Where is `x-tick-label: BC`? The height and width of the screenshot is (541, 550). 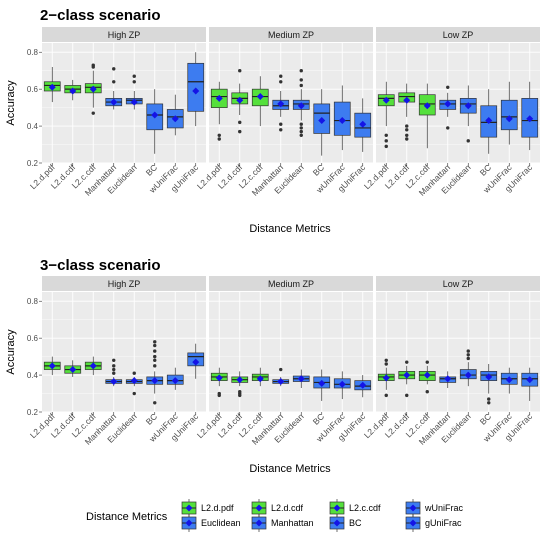 x-tick-label: BC is located at coordinates (151, 418).